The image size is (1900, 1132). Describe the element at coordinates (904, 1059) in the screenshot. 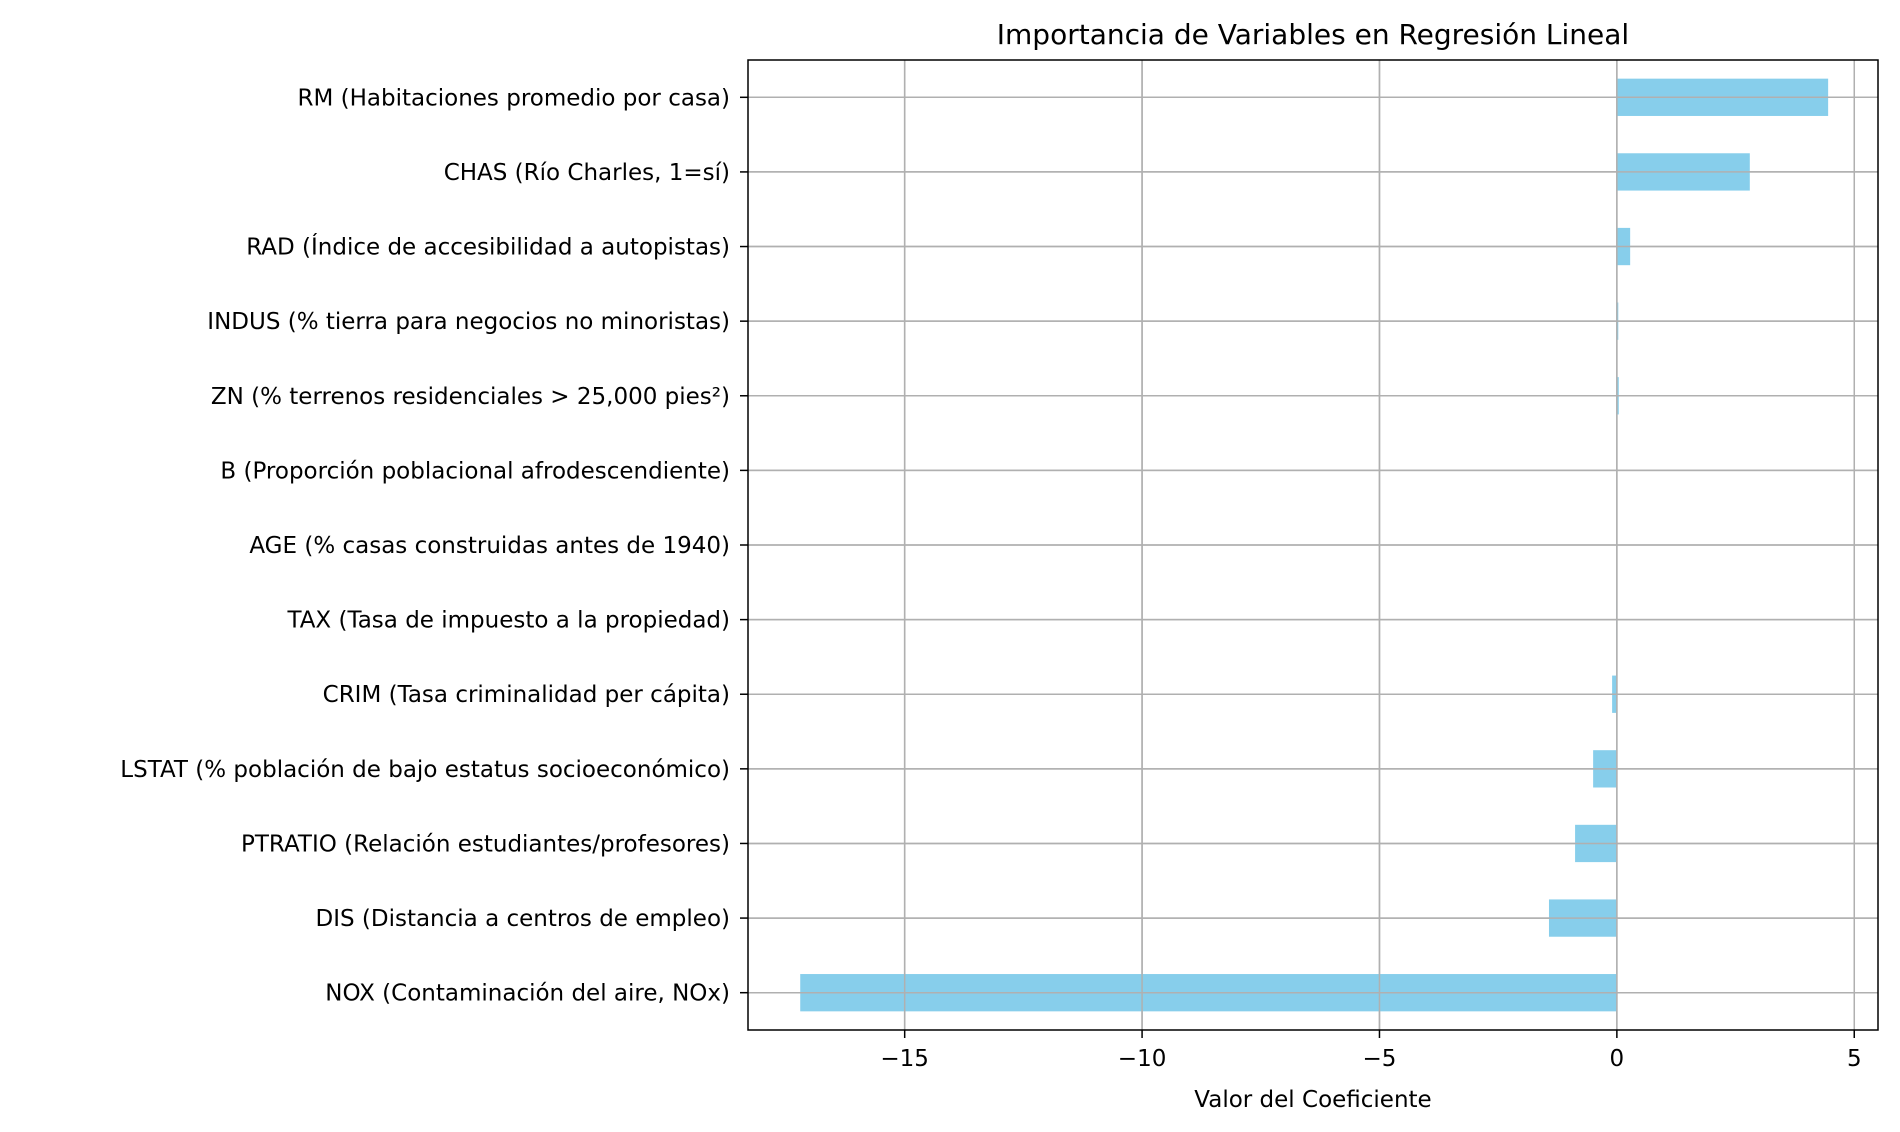

I see `x-tick-label: −15` at that location.